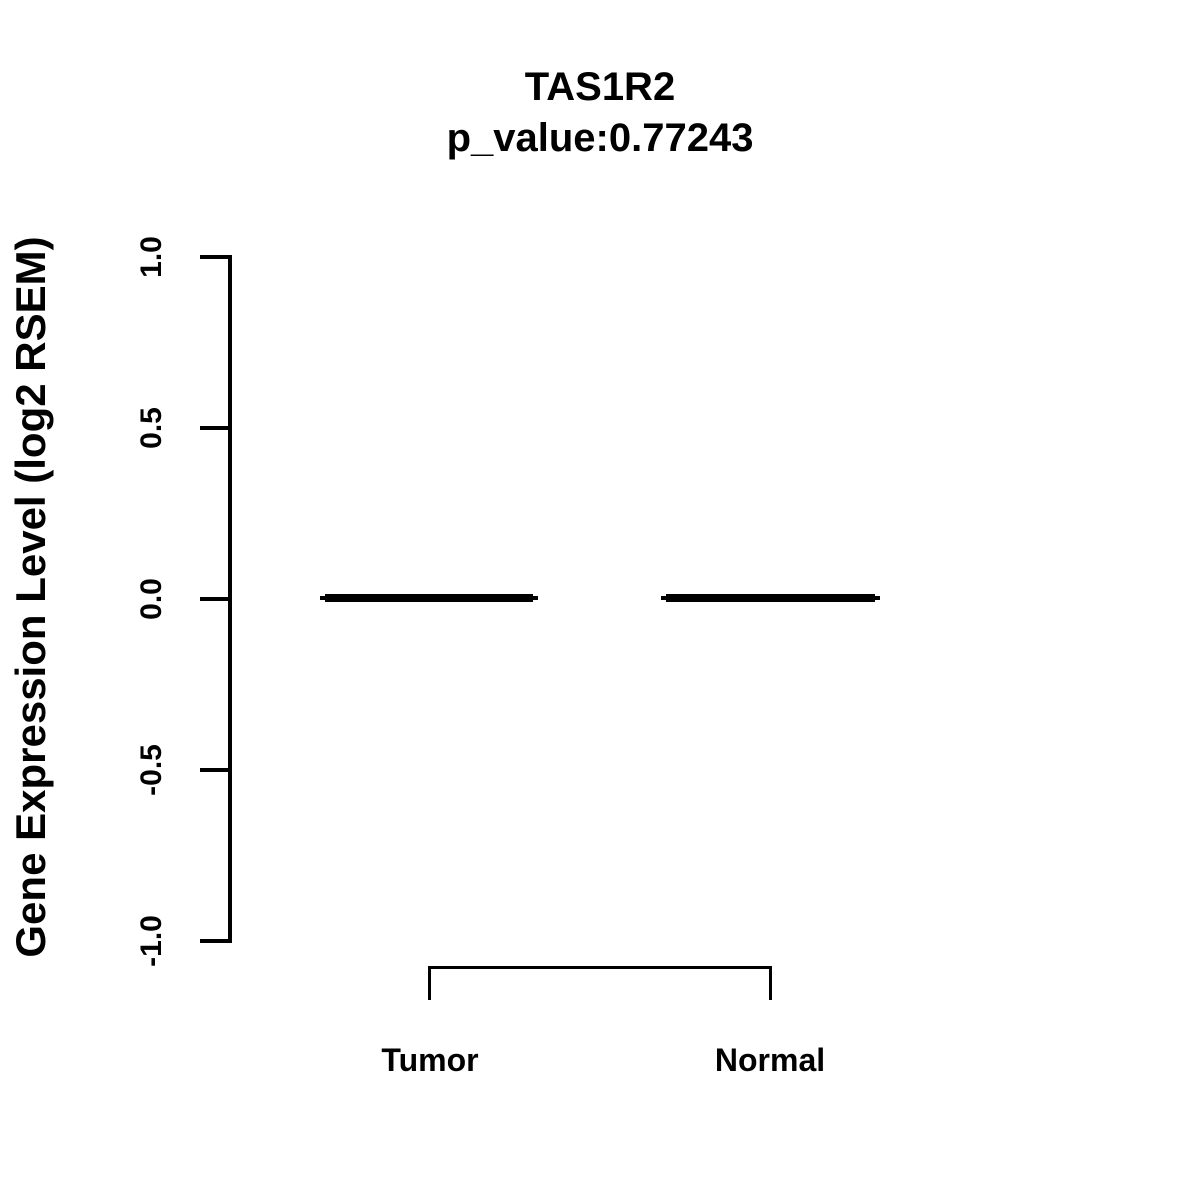  I want to click on normal-median-line, so click(770, 598).